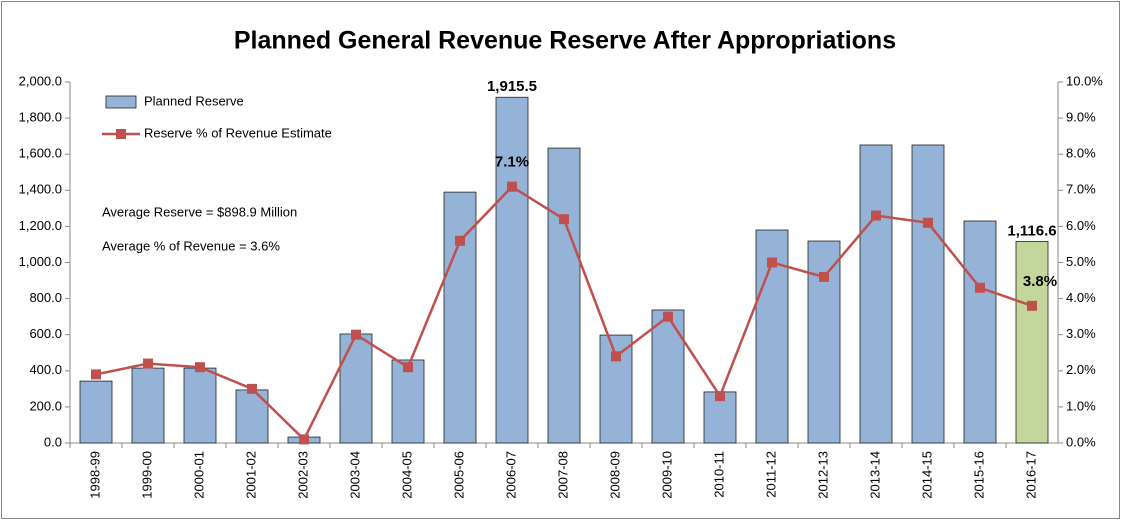 The image size is (1122, 526). What do you see at coordinates (510, 475) in the screenshot?
I see `x-tick-label: 2006-07` at bounding box center [510, 475].